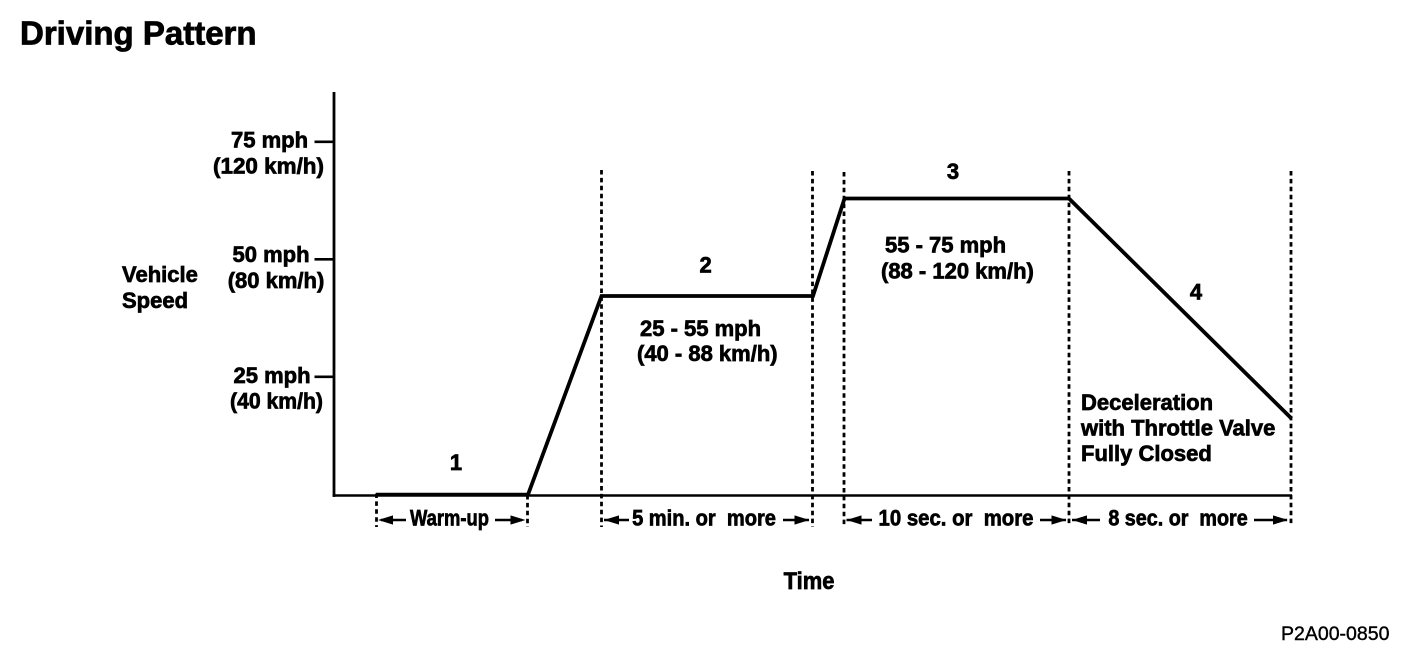 Image resolution: width=1408 pixels, height=654 pixels. Describe the element at coordinates (155, 300) in the screenshot. I see `svg-text: Speed` at that location.